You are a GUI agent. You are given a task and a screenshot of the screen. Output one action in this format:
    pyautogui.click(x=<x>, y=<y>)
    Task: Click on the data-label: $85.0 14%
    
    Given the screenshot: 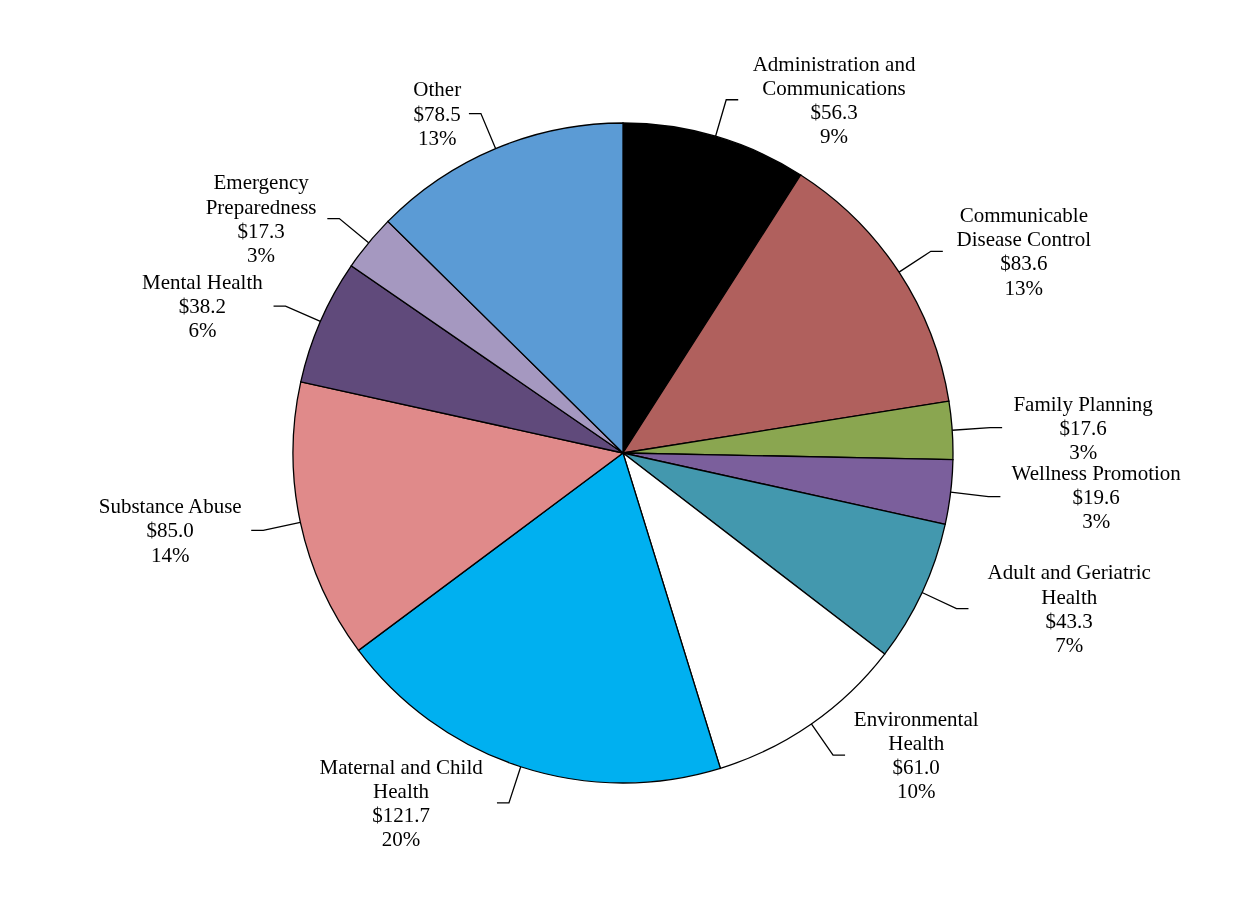 What is the action you would take?
    pyautogui.click(x=170, y=542)
    